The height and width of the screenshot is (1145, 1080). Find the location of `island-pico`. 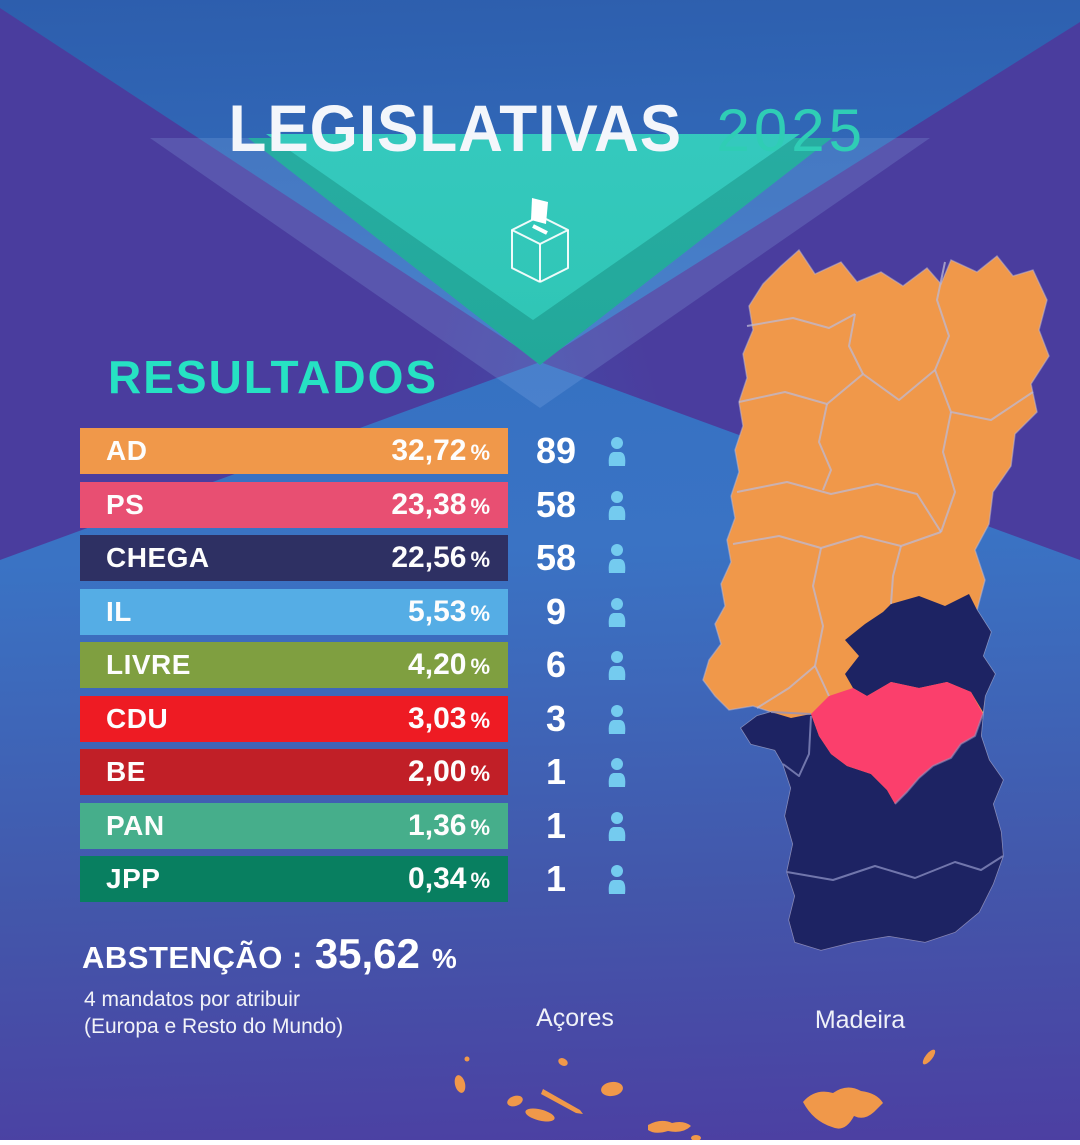

island-pico is located at coordinates (540, 1115).